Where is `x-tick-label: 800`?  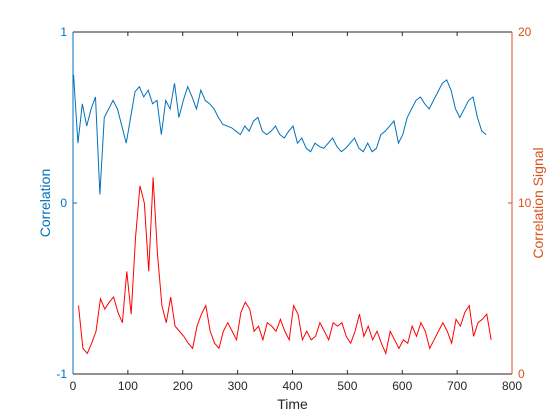 x-tick-label: 800 is located at coordinates (512, 386).